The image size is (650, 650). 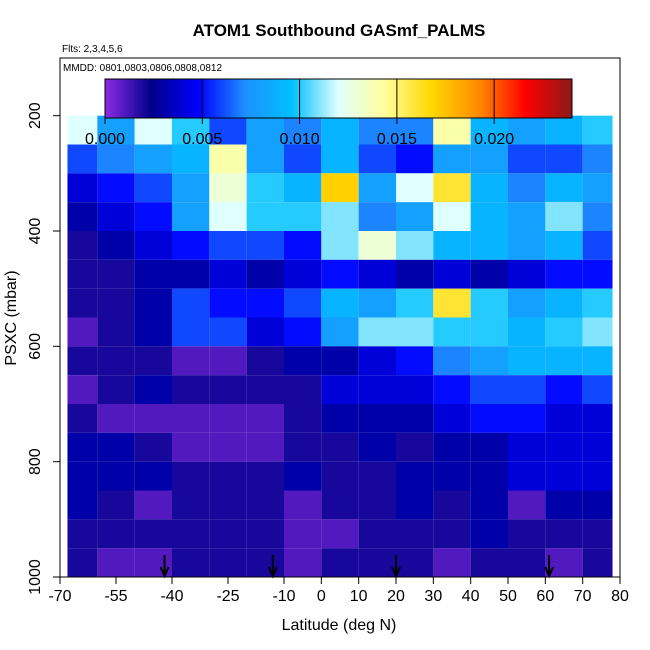 What do you see at coordinates (359, 596) in the screenshot?
I see `x-tick-label: 10` at bounding box center [359, 596].